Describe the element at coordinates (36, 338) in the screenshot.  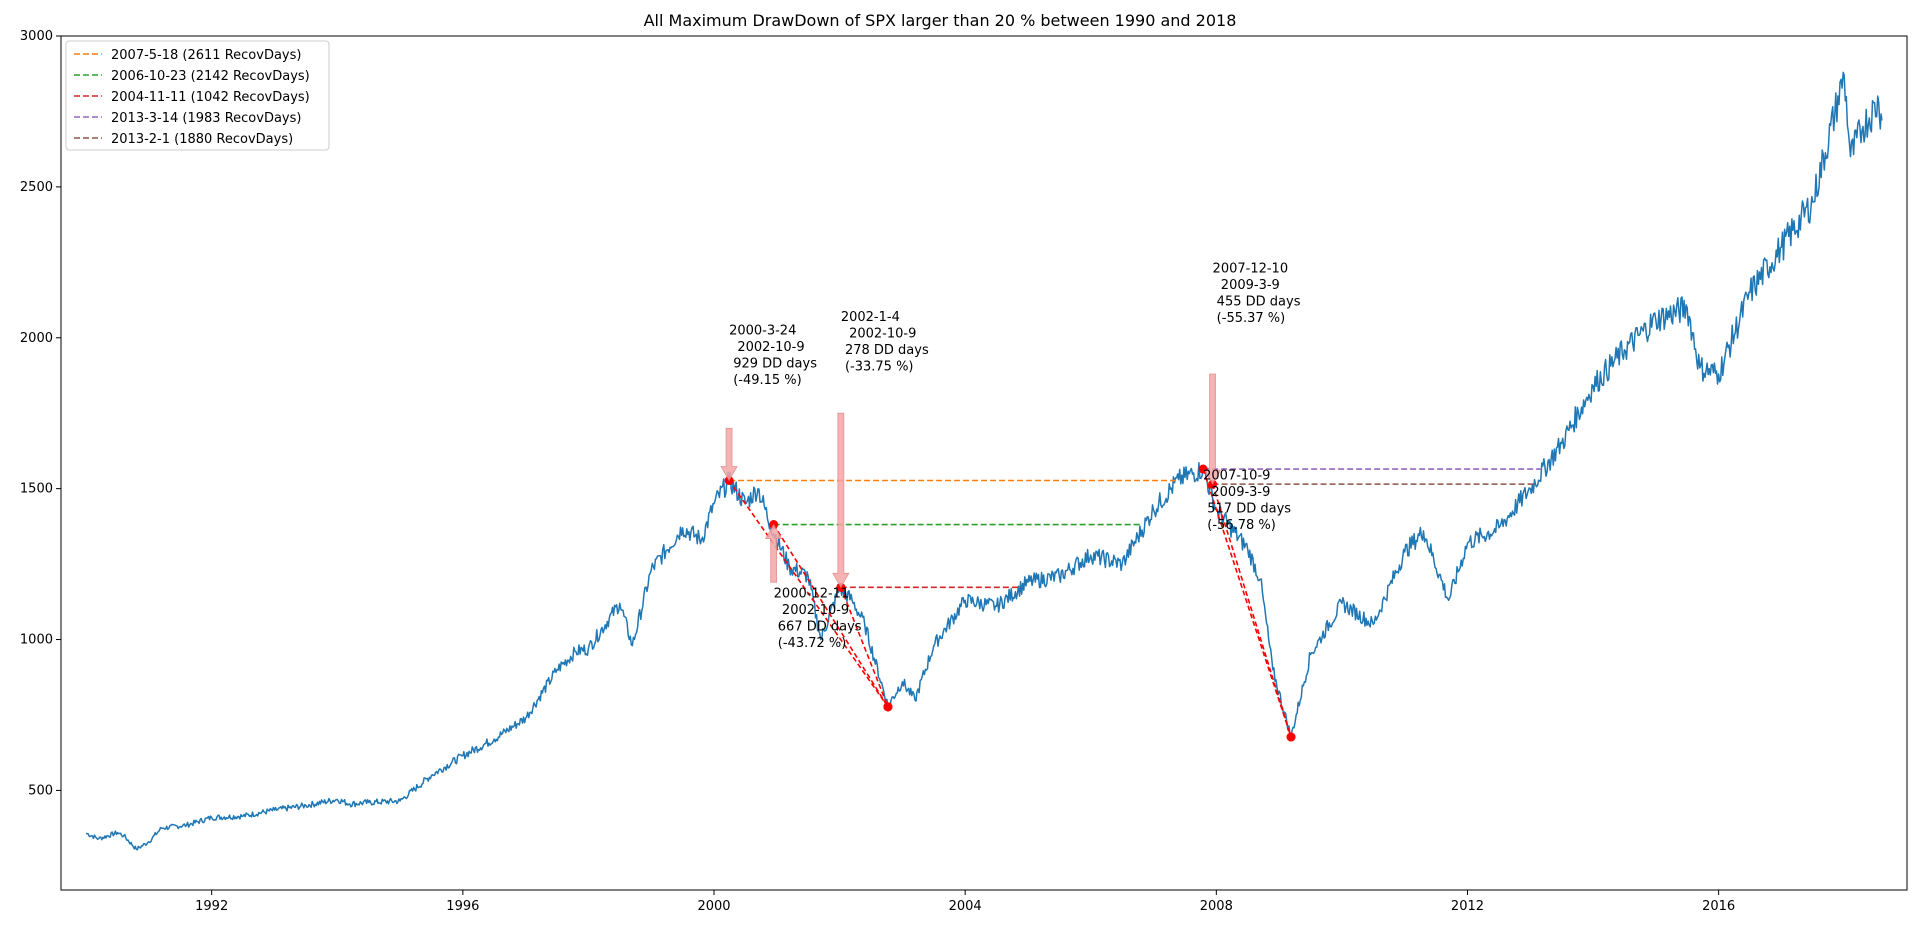
I see `y-tick-label: 2000` at that location.